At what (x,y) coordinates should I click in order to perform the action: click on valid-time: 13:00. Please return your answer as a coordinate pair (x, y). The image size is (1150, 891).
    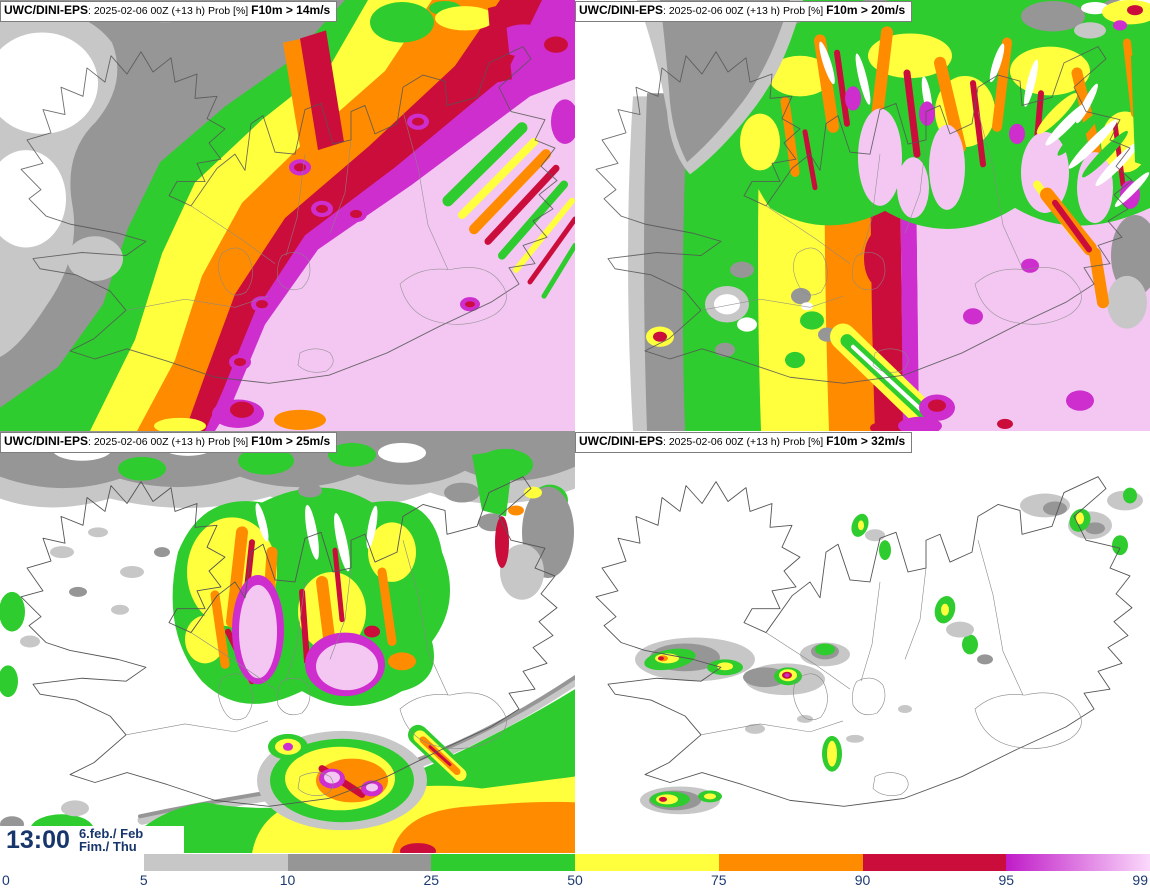
    Looking at the image, I should click on (38, 839).